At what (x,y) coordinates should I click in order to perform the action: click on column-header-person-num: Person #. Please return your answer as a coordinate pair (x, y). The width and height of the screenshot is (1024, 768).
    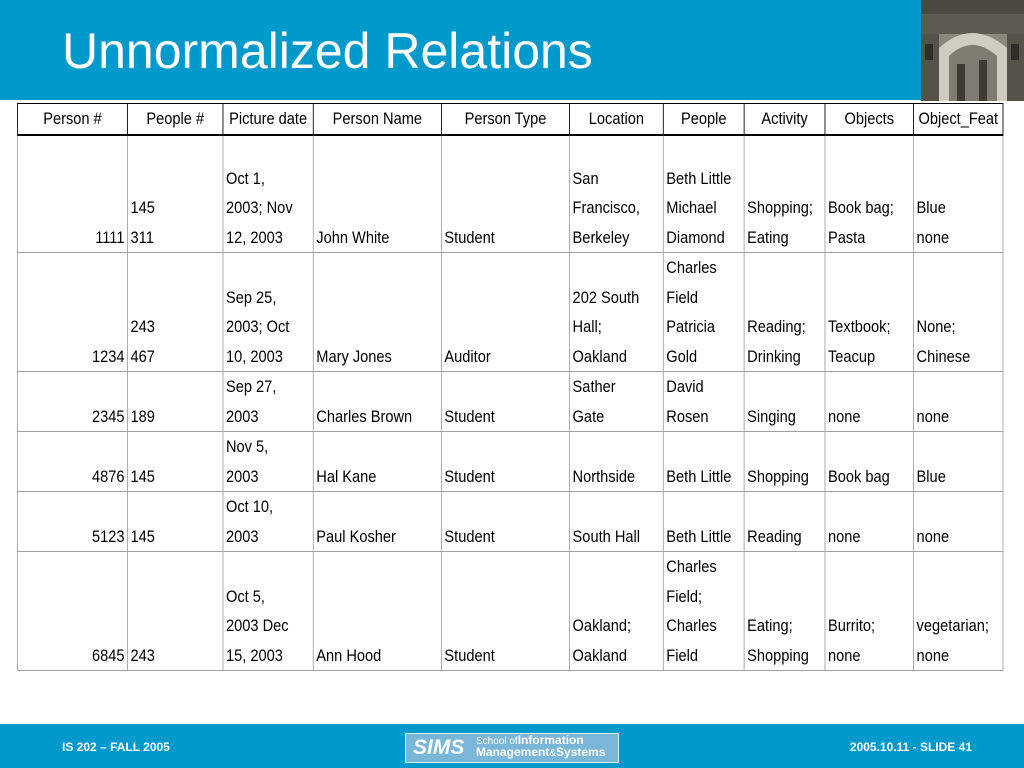
    Looking at the image, I should click on (72, 119).